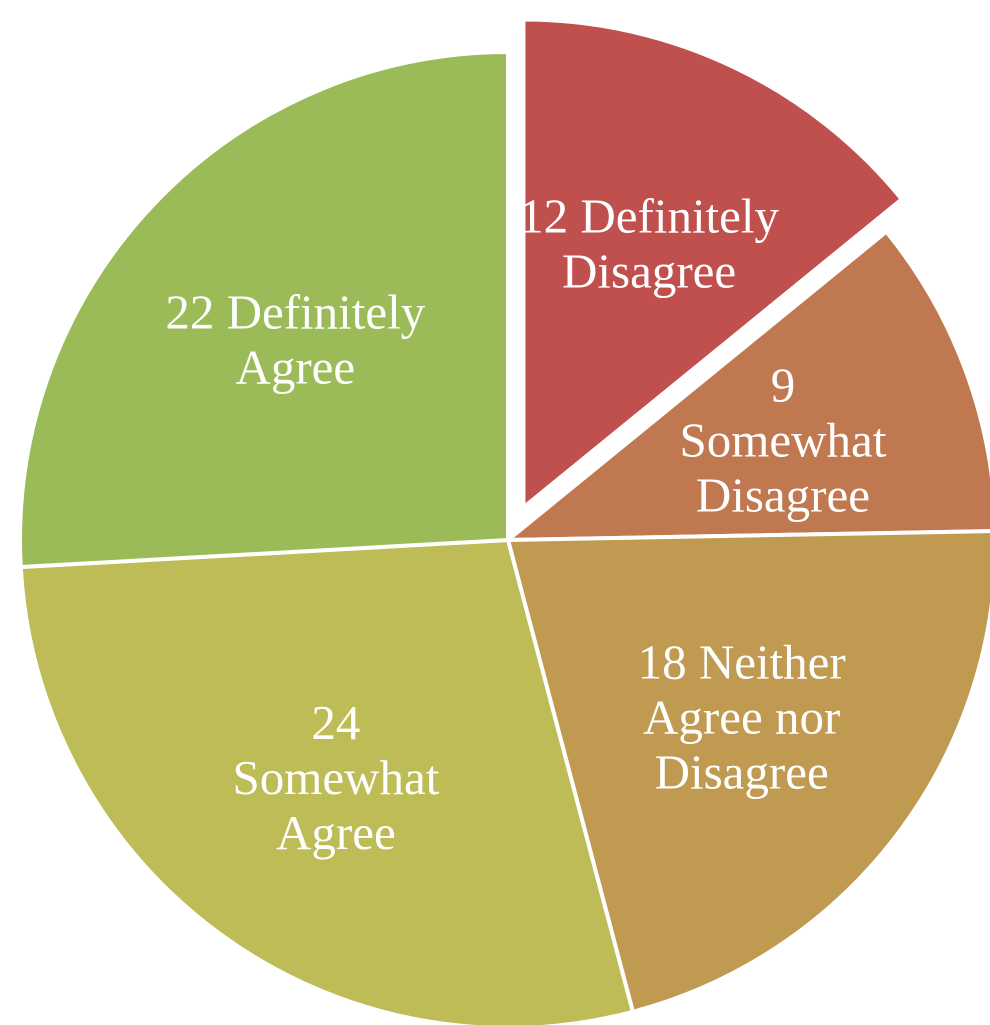 The width and height of the screenshot is (990, 1025). I want to click on pie-slice-label-line: Agree nor, so click(741, 716).